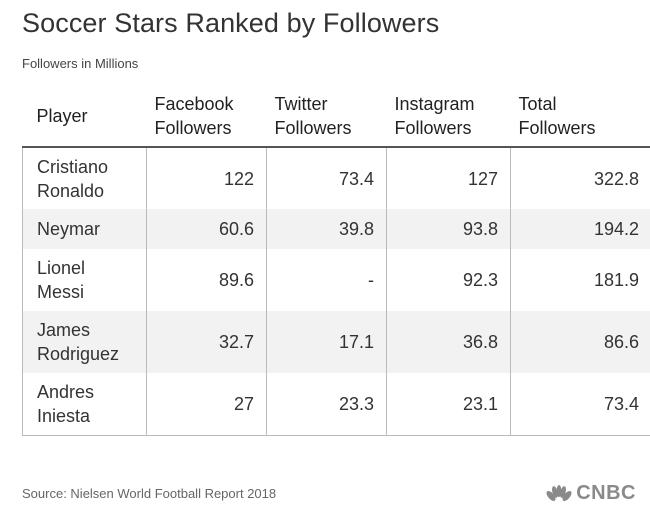 This screenshot has width=650, height=512. I want to click on nbc-peacock-icon, so click(559, 492).